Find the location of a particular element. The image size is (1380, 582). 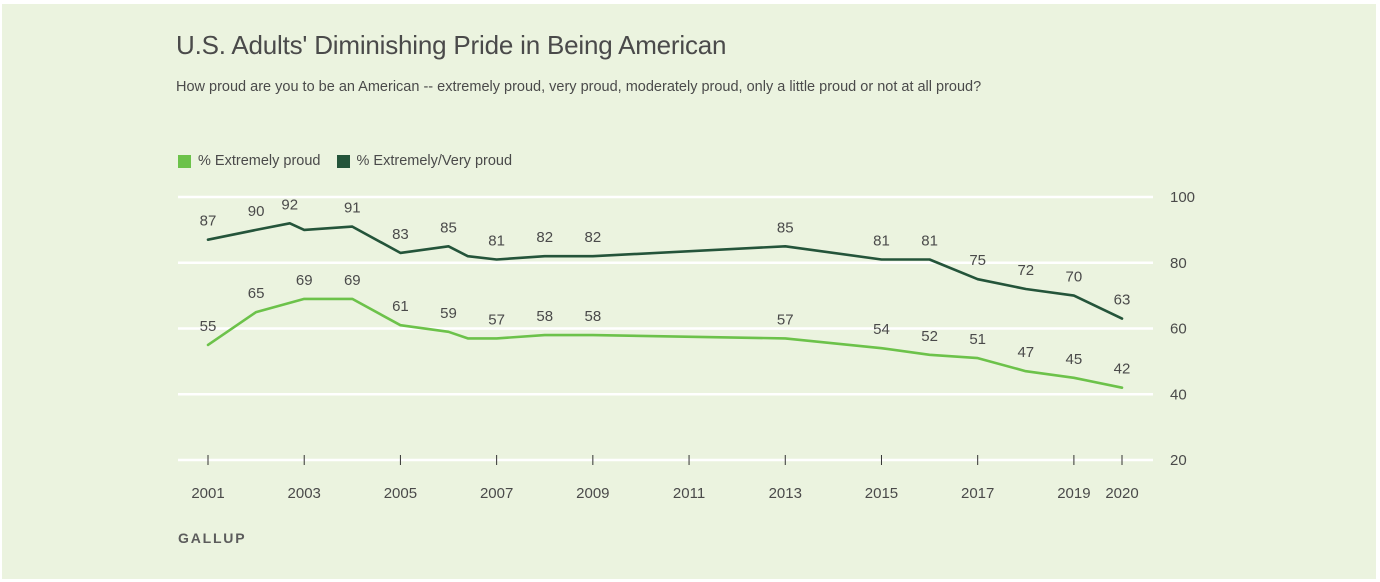

x-tick-label: 2020 is located at coordinates (1121, 493).